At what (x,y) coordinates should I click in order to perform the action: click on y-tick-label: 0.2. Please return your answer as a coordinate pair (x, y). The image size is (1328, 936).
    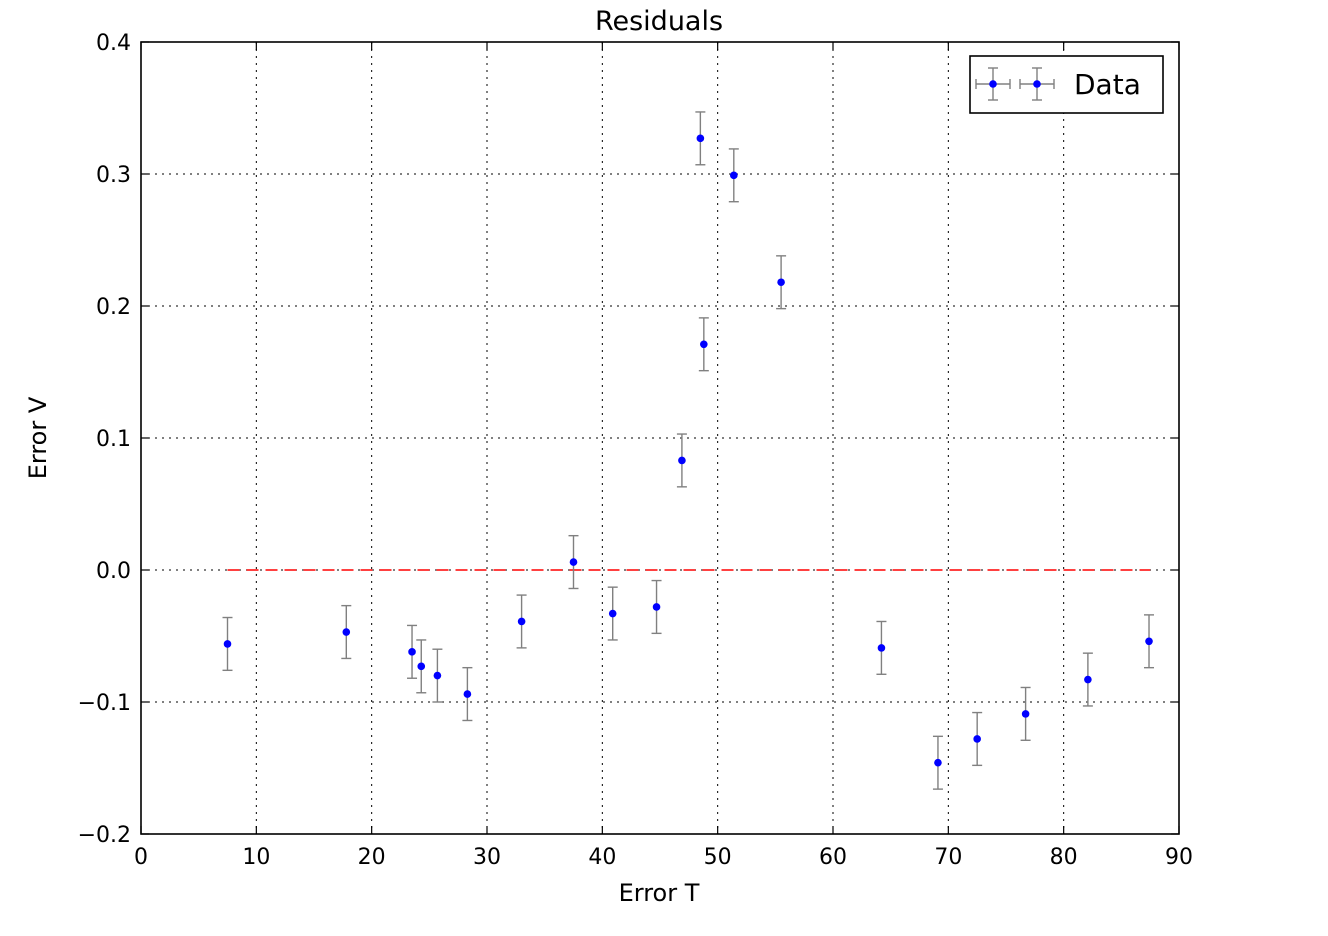
    Looking at the image, I should click on (113, 307).